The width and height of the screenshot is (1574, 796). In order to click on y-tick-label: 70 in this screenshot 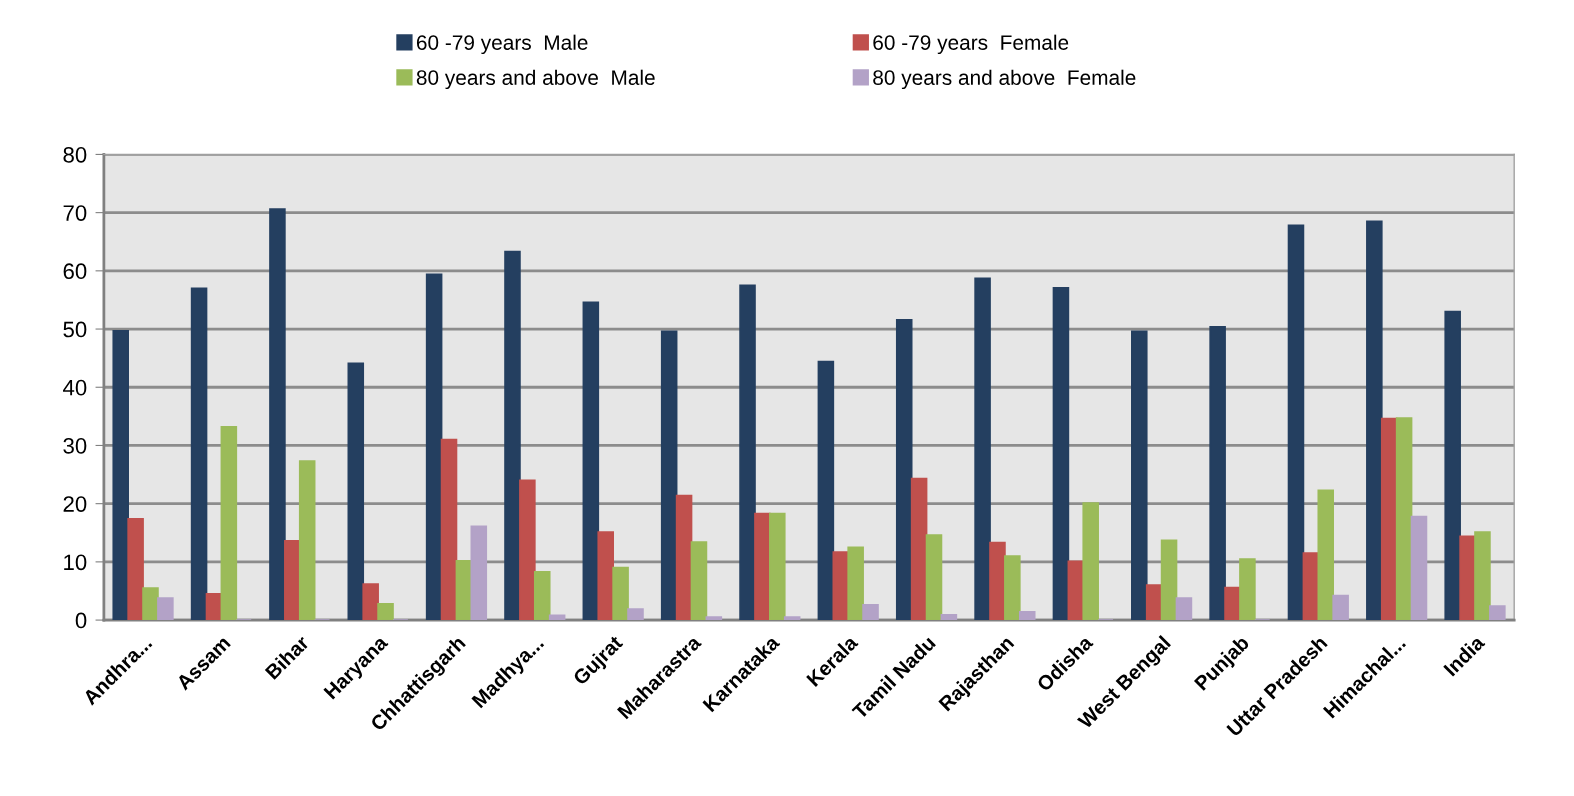, I will do `click(75, 213)`.